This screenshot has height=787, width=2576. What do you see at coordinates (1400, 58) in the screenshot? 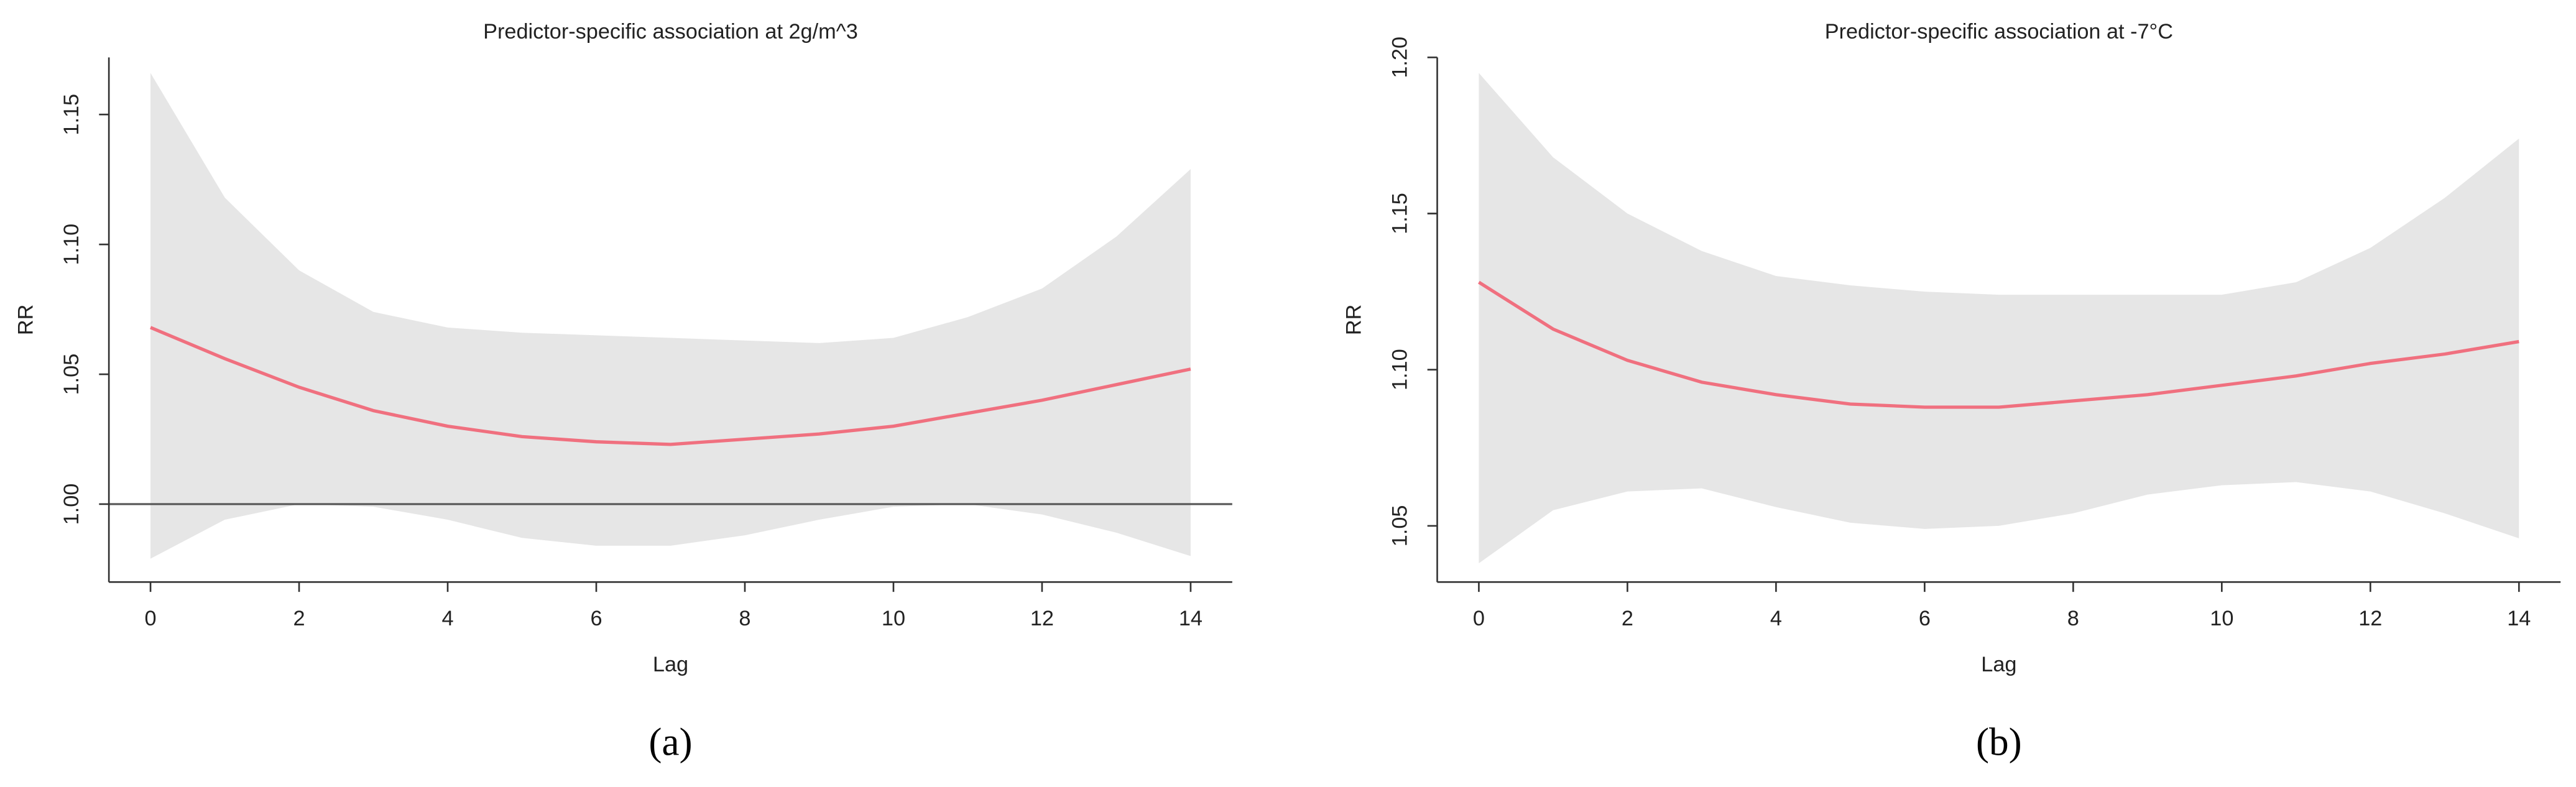
I see `y-tick-label: 1.20` at bounding box center [1400, 58].